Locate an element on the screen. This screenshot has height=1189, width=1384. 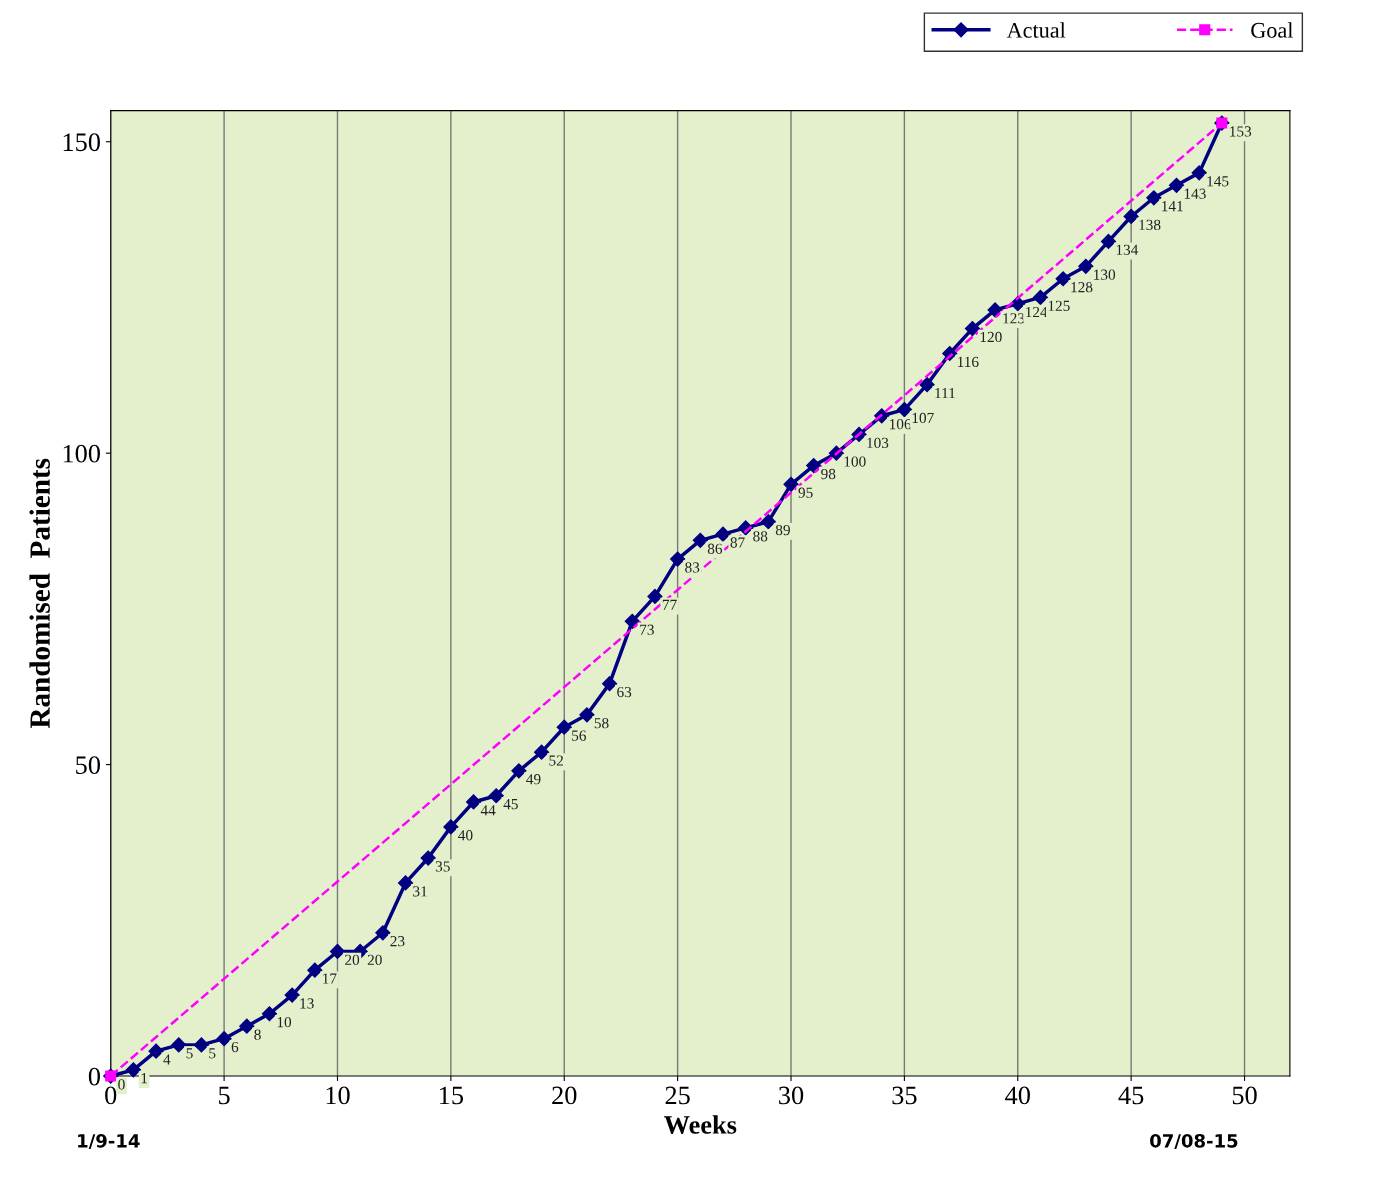
data-label: 153 is located at coordinates (1241, 131).